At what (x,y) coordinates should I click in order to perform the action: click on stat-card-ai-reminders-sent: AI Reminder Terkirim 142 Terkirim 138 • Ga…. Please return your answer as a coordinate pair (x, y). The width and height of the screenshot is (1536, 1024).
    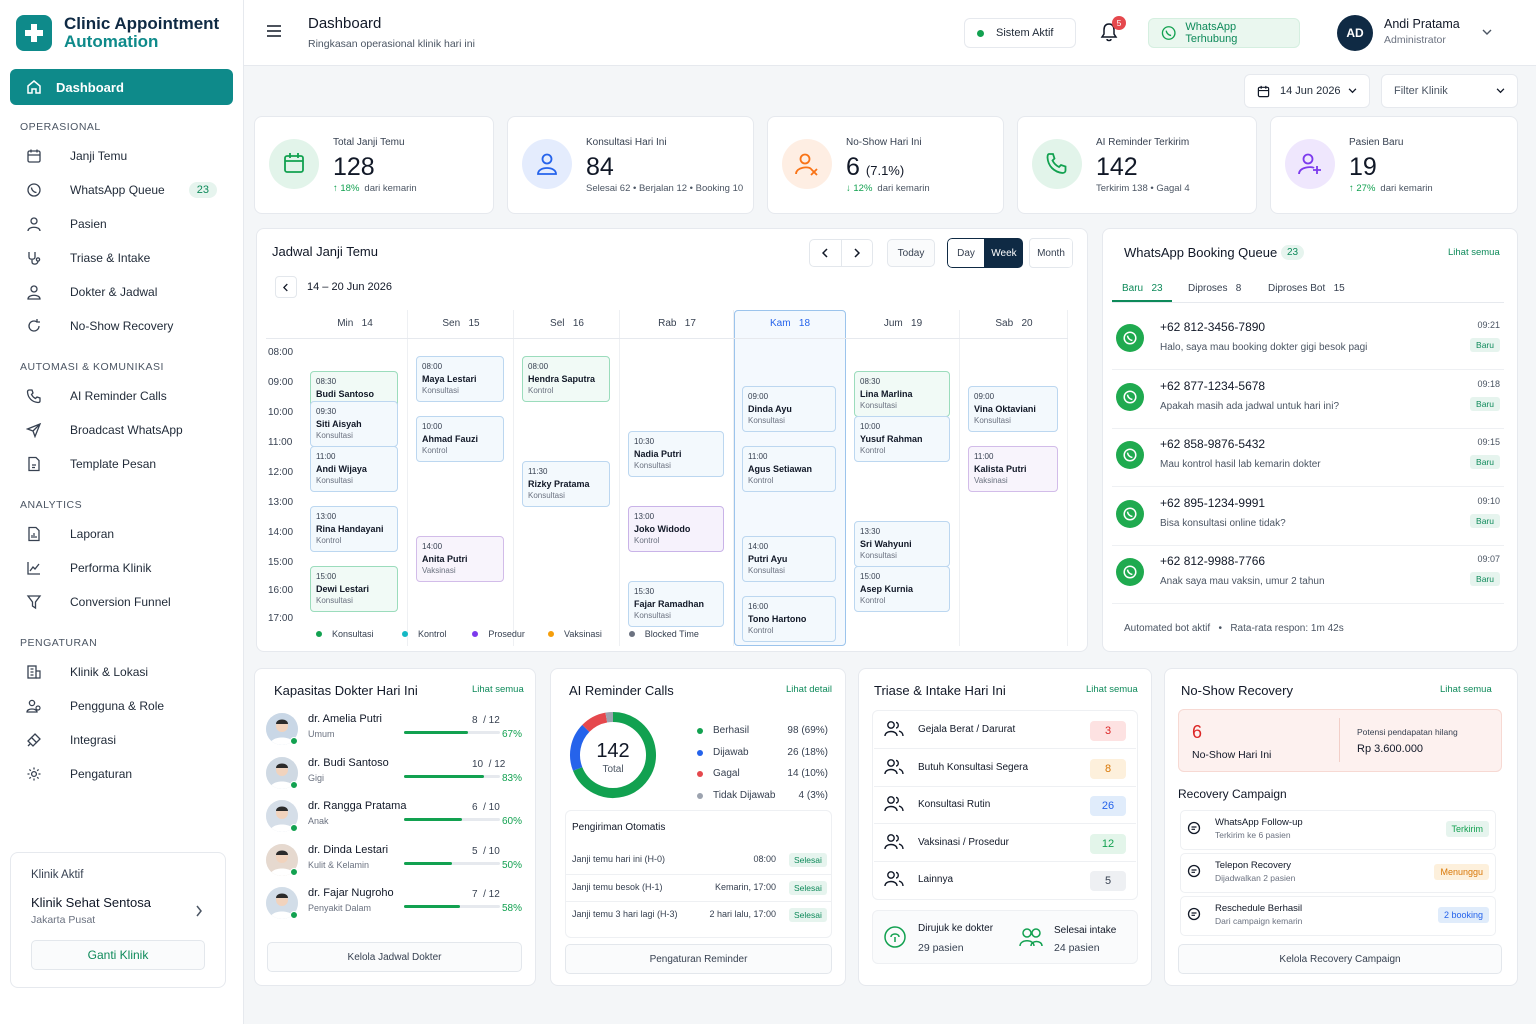
    Looking at the image, I should click on (1137, 165).